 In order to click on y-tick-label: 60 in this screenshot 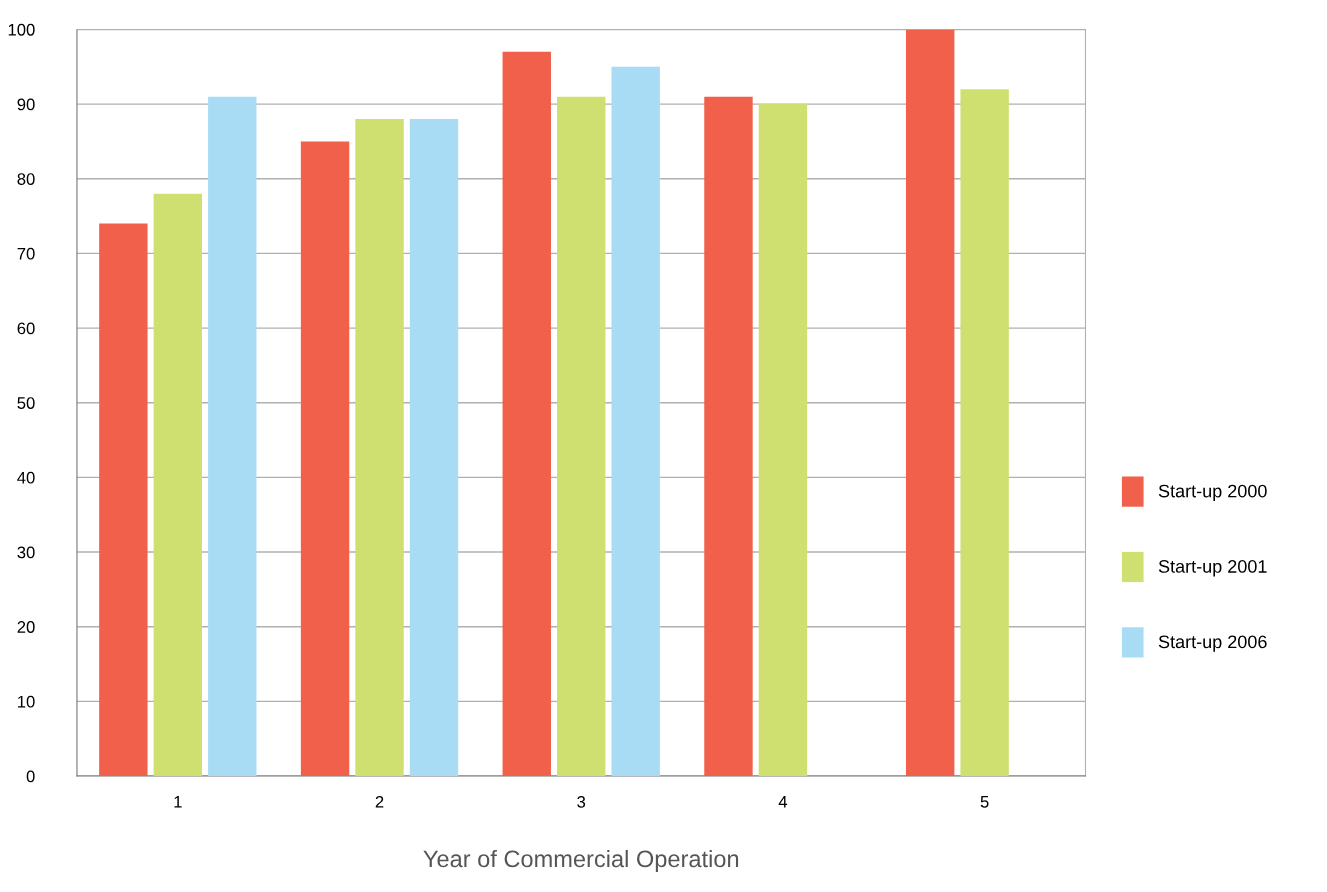, I will do `click(26, 328)`.